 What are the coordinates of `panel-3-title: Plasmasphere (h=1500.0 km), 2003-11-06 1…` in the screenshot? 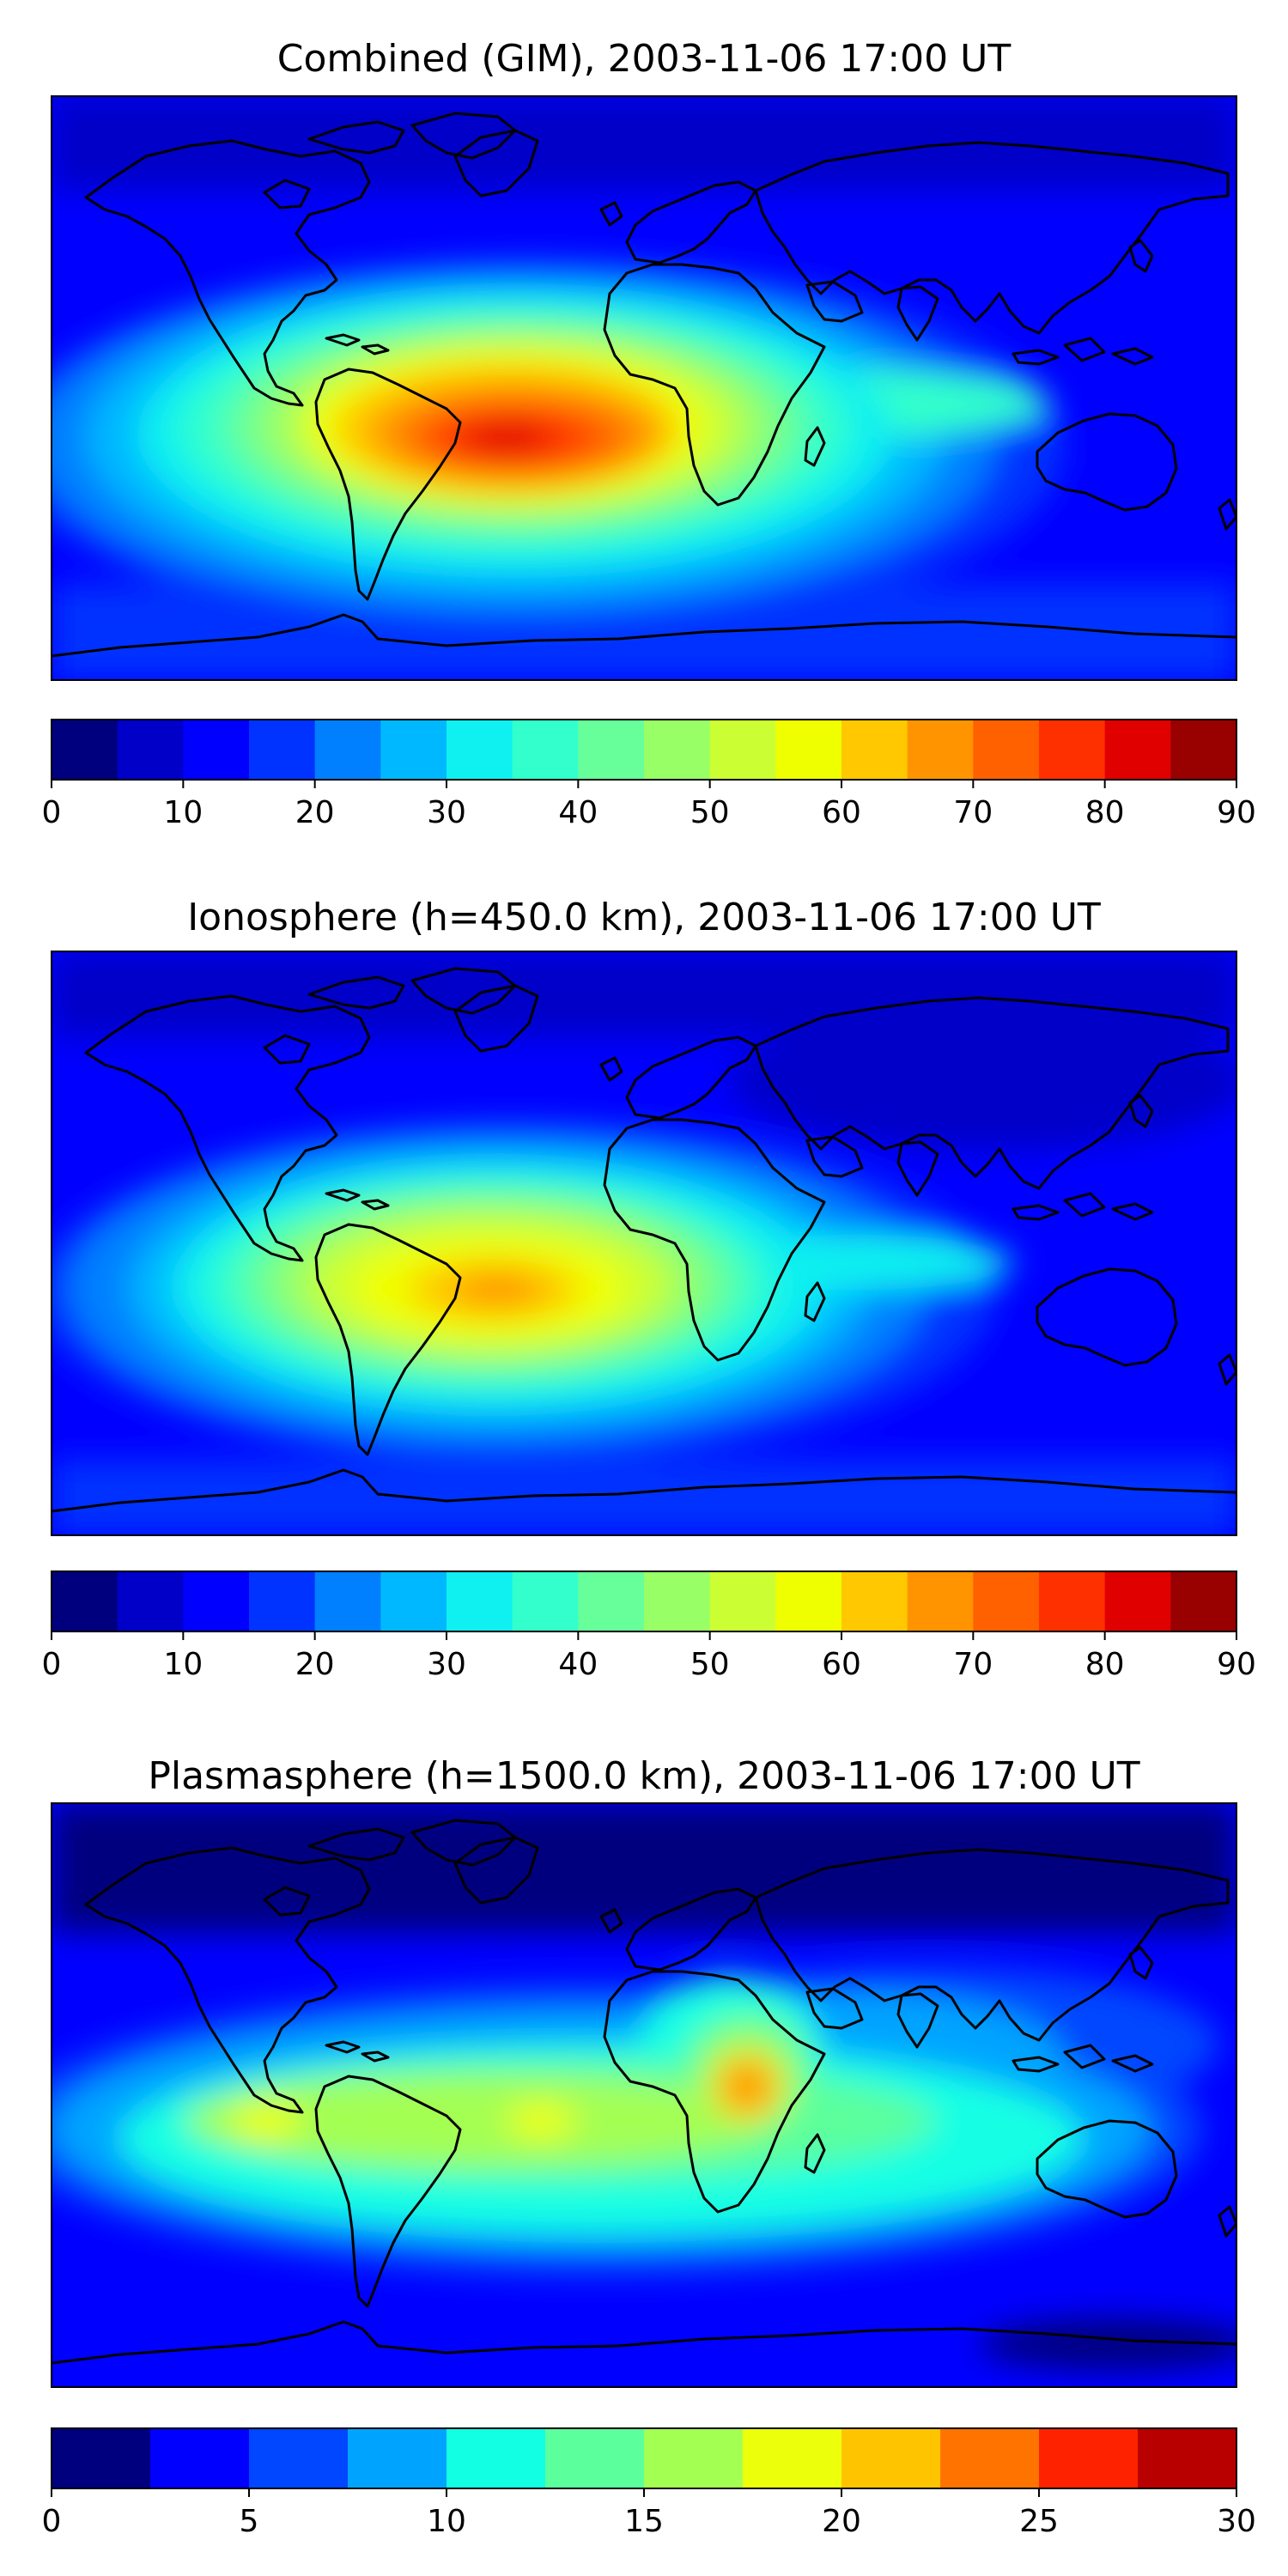 It's located at (644, 1776).